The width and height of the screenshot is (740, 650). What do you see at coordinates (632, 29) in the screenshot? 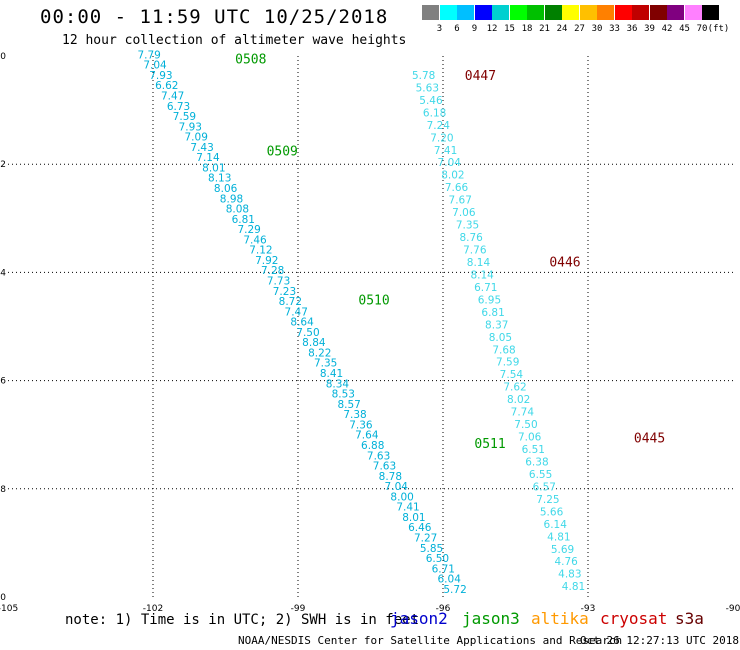
I see `colorbar-tick-label: 36` at bounding box center [632, 29].